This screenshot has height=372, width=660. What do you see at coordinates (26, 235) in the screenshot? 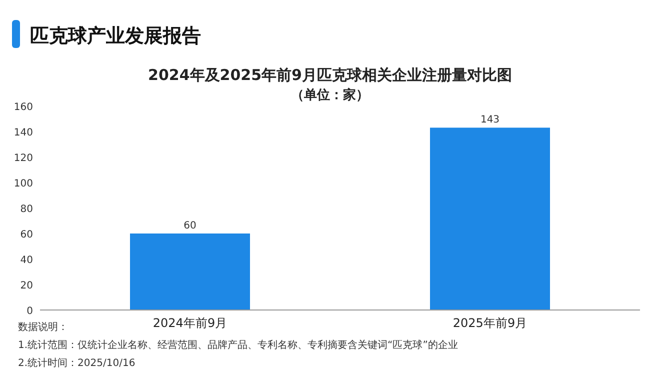
I see `y-tick-label: 60` at bounding box center [26, 235].